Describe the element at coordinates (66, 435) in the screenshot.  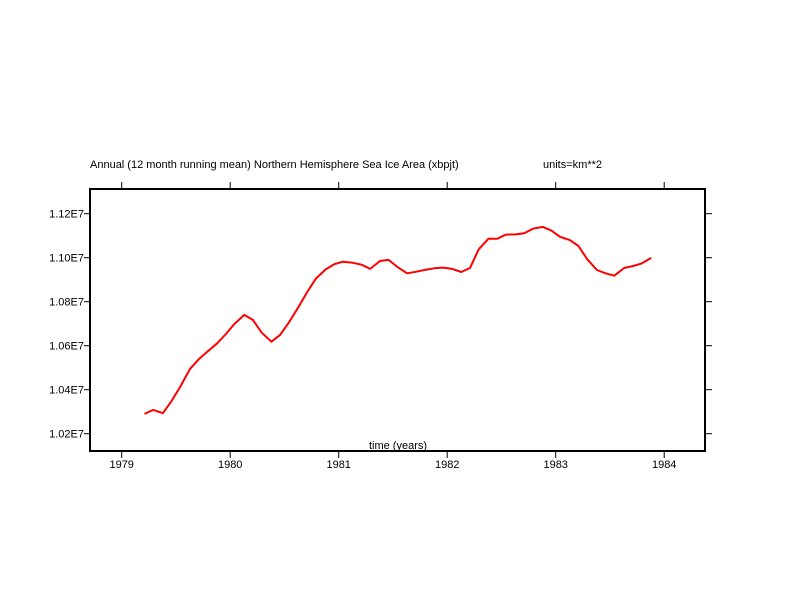
I see `y-tick-label: 1.02E7` at that location.